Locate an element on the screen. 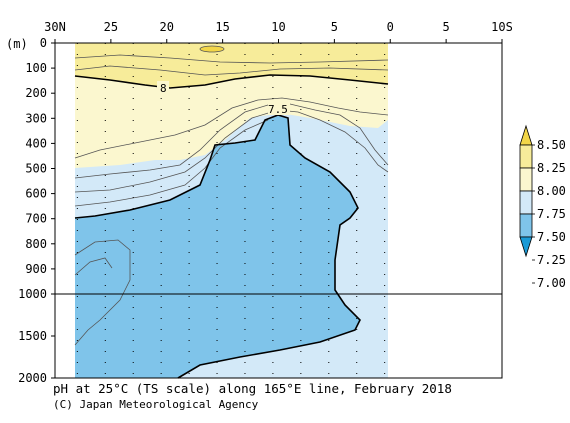  x-tick-label: 30N is located at coordinates (55, 27).